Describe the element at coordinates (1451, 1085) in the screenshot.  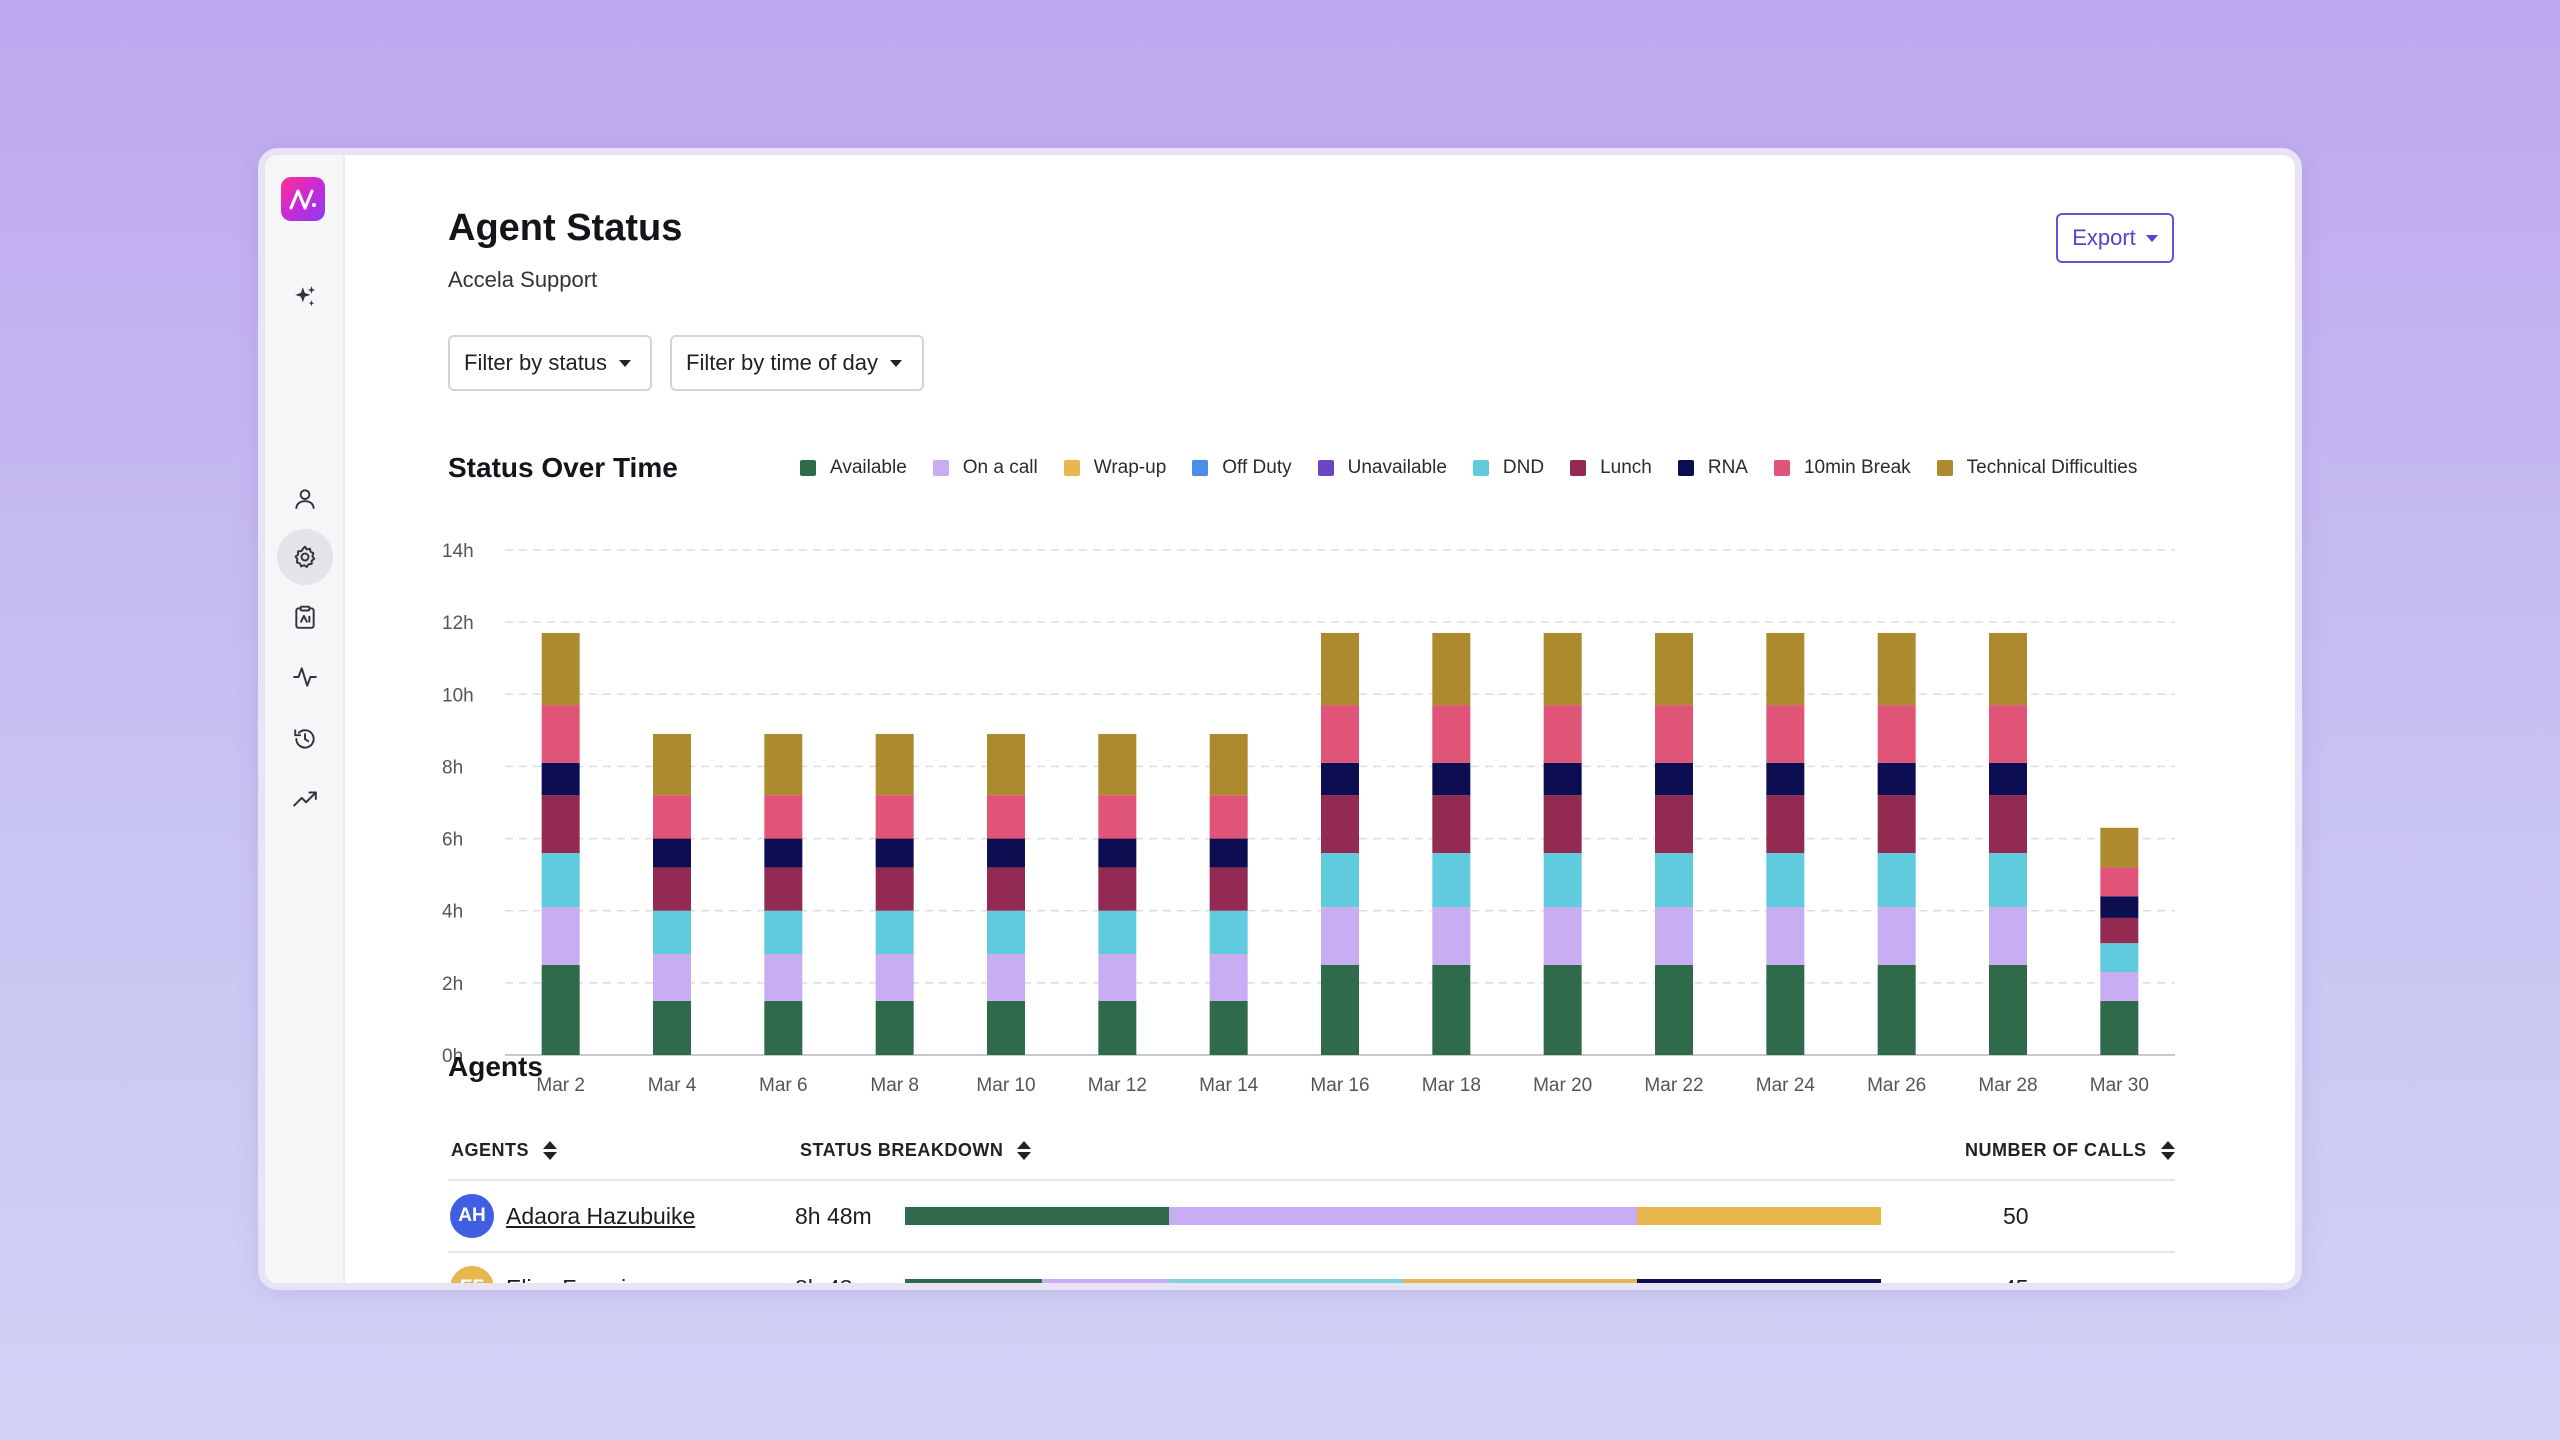
I see `x-tick-label: Mar 18` at that location.